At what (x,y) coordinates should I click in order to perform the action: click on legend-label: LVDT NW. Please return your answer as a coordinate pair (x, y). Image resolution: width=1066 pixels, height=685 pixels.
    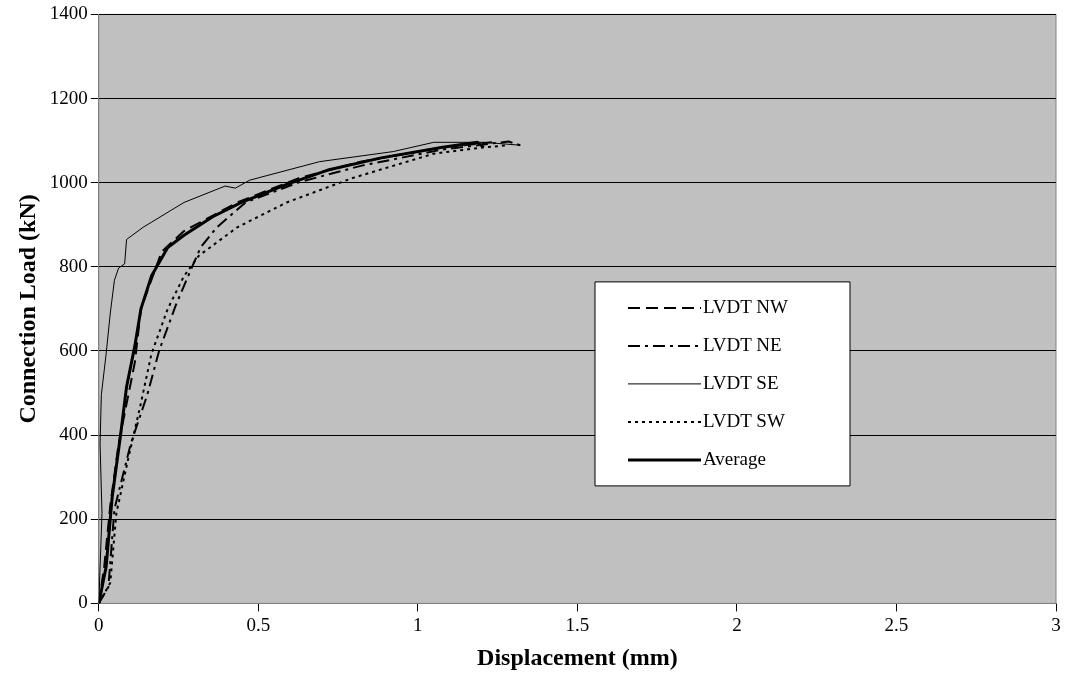
    Looking at the image, I should click on (746, 306).